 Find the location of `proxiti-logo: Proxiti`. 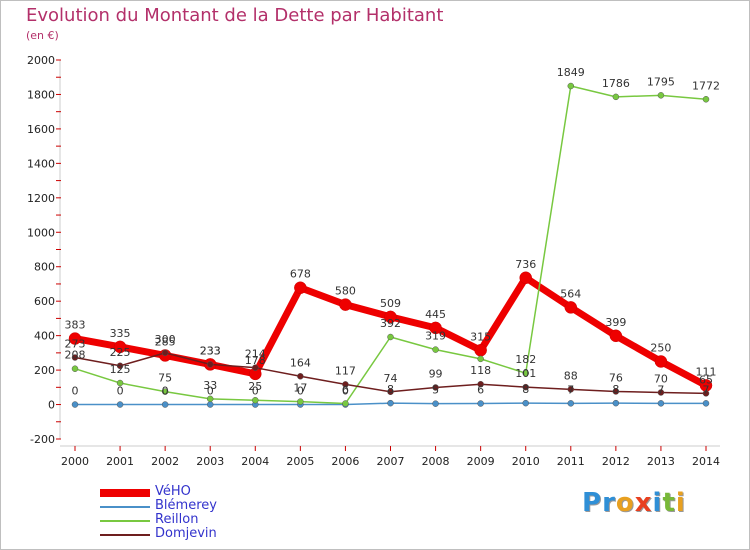

proxiti-logo: Proxiti is located at coordinates (634, 503).